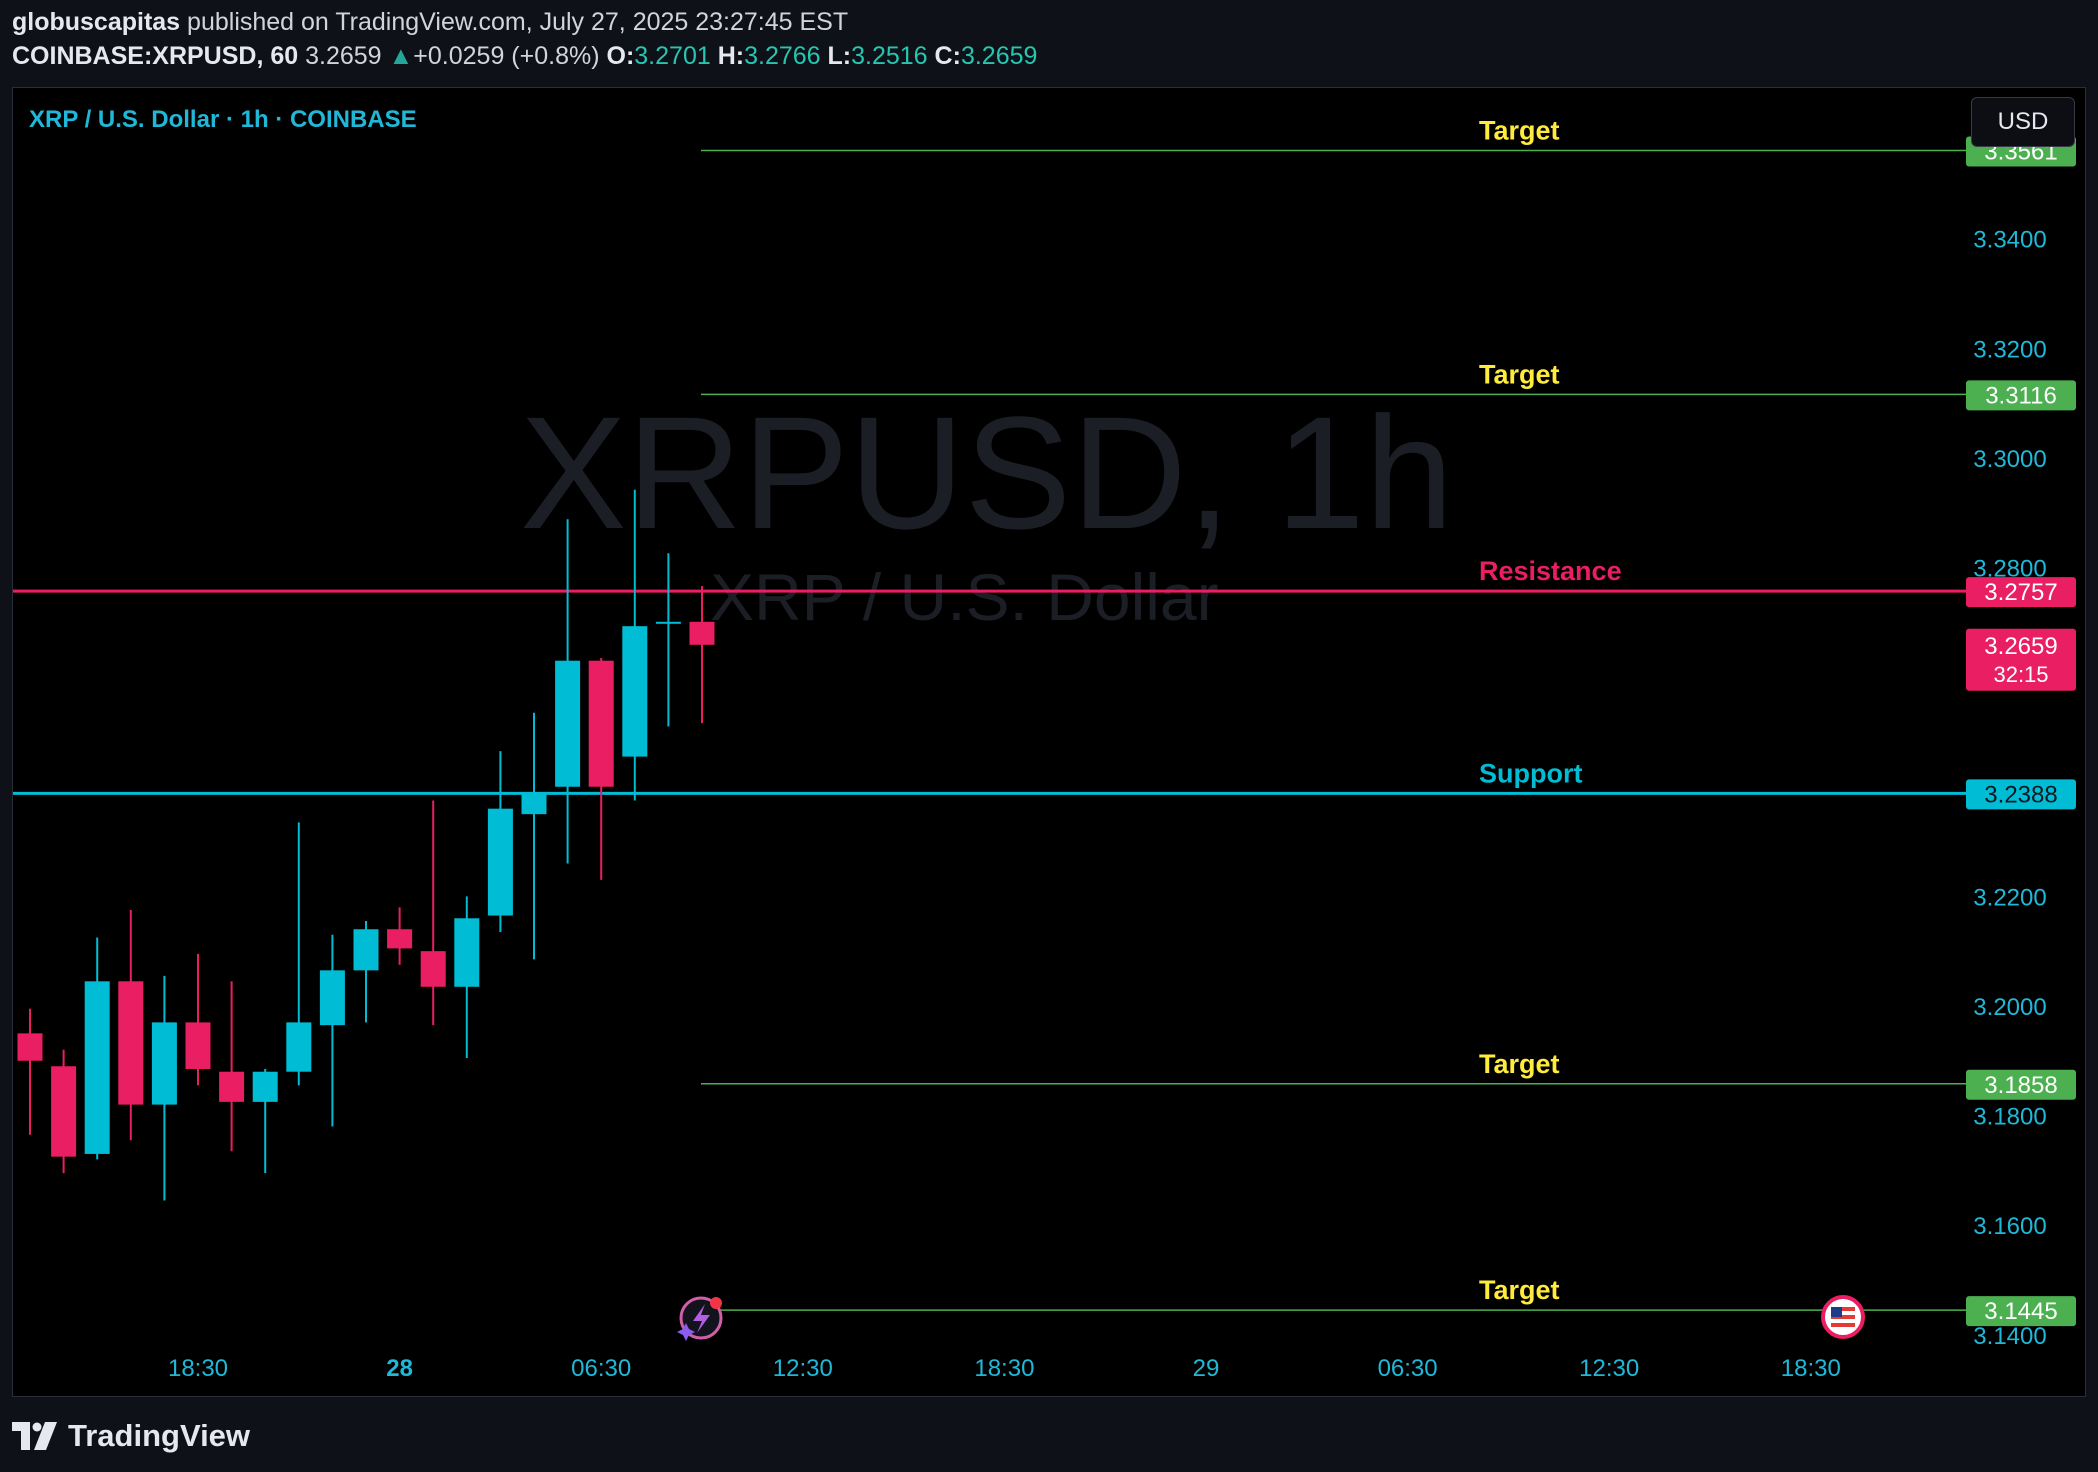 The height and width of the screenshot is (1472, 2098). What do you see at coordinates (2020, 1311) in the screenshot?
I see `target-price-text: 3.1445` at bounding box center [2020, 1311].